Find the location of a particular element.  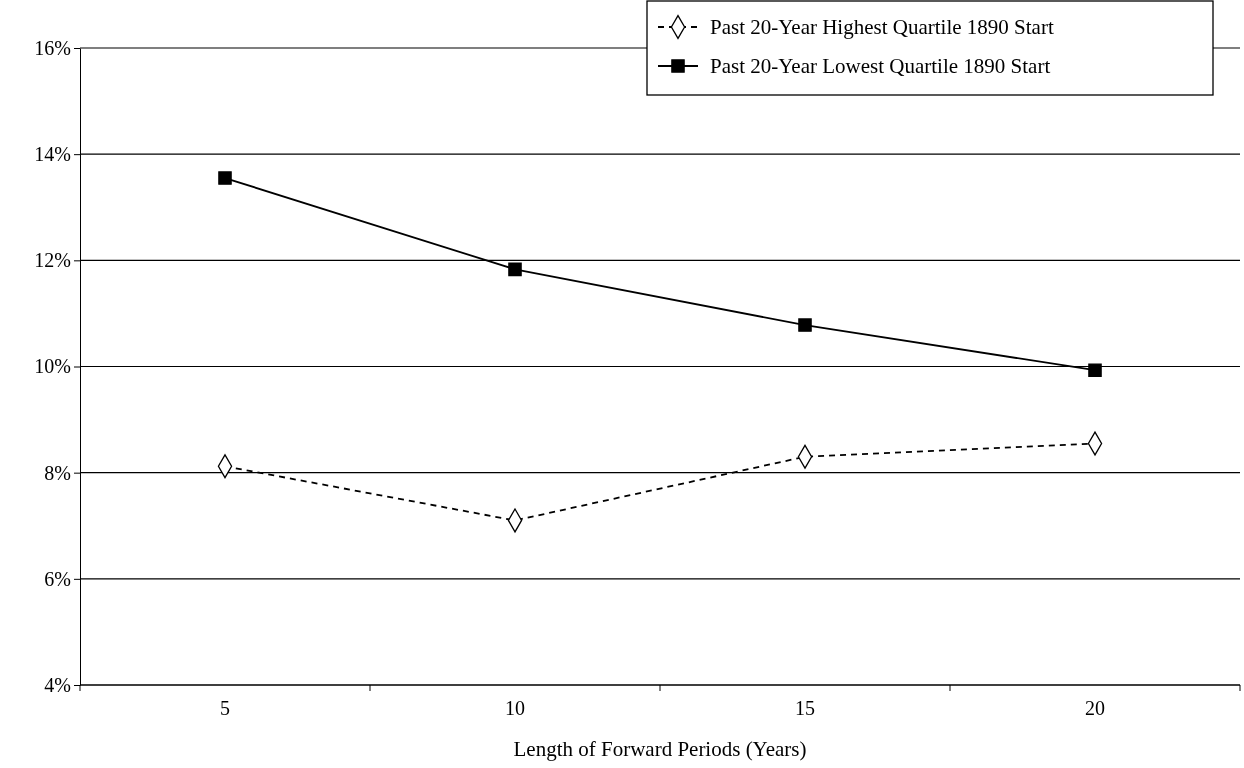

x-tick-label: 10 is located at coordinates (515, 708).